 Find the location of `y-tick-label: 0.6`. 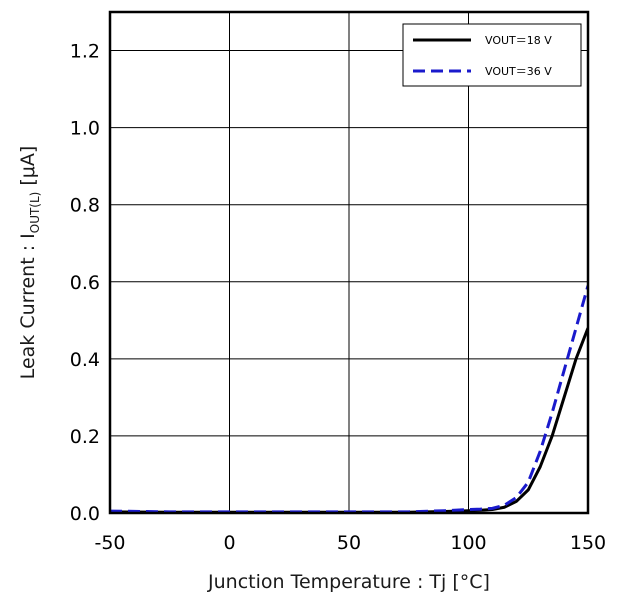

y-tick-label: 0.6 is located at coordinates (85, 283).